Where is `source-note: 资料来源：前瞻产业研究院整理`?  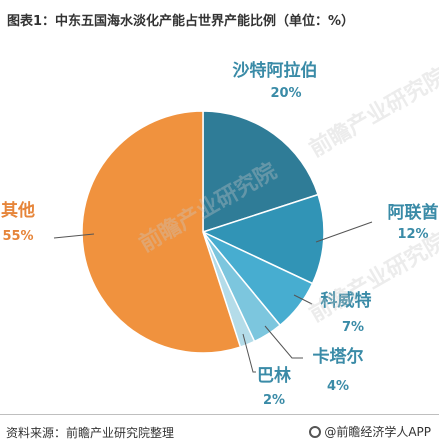 source-note: 资料来源：前瞻产业研究院整理 is located at coordinates (90, 433).